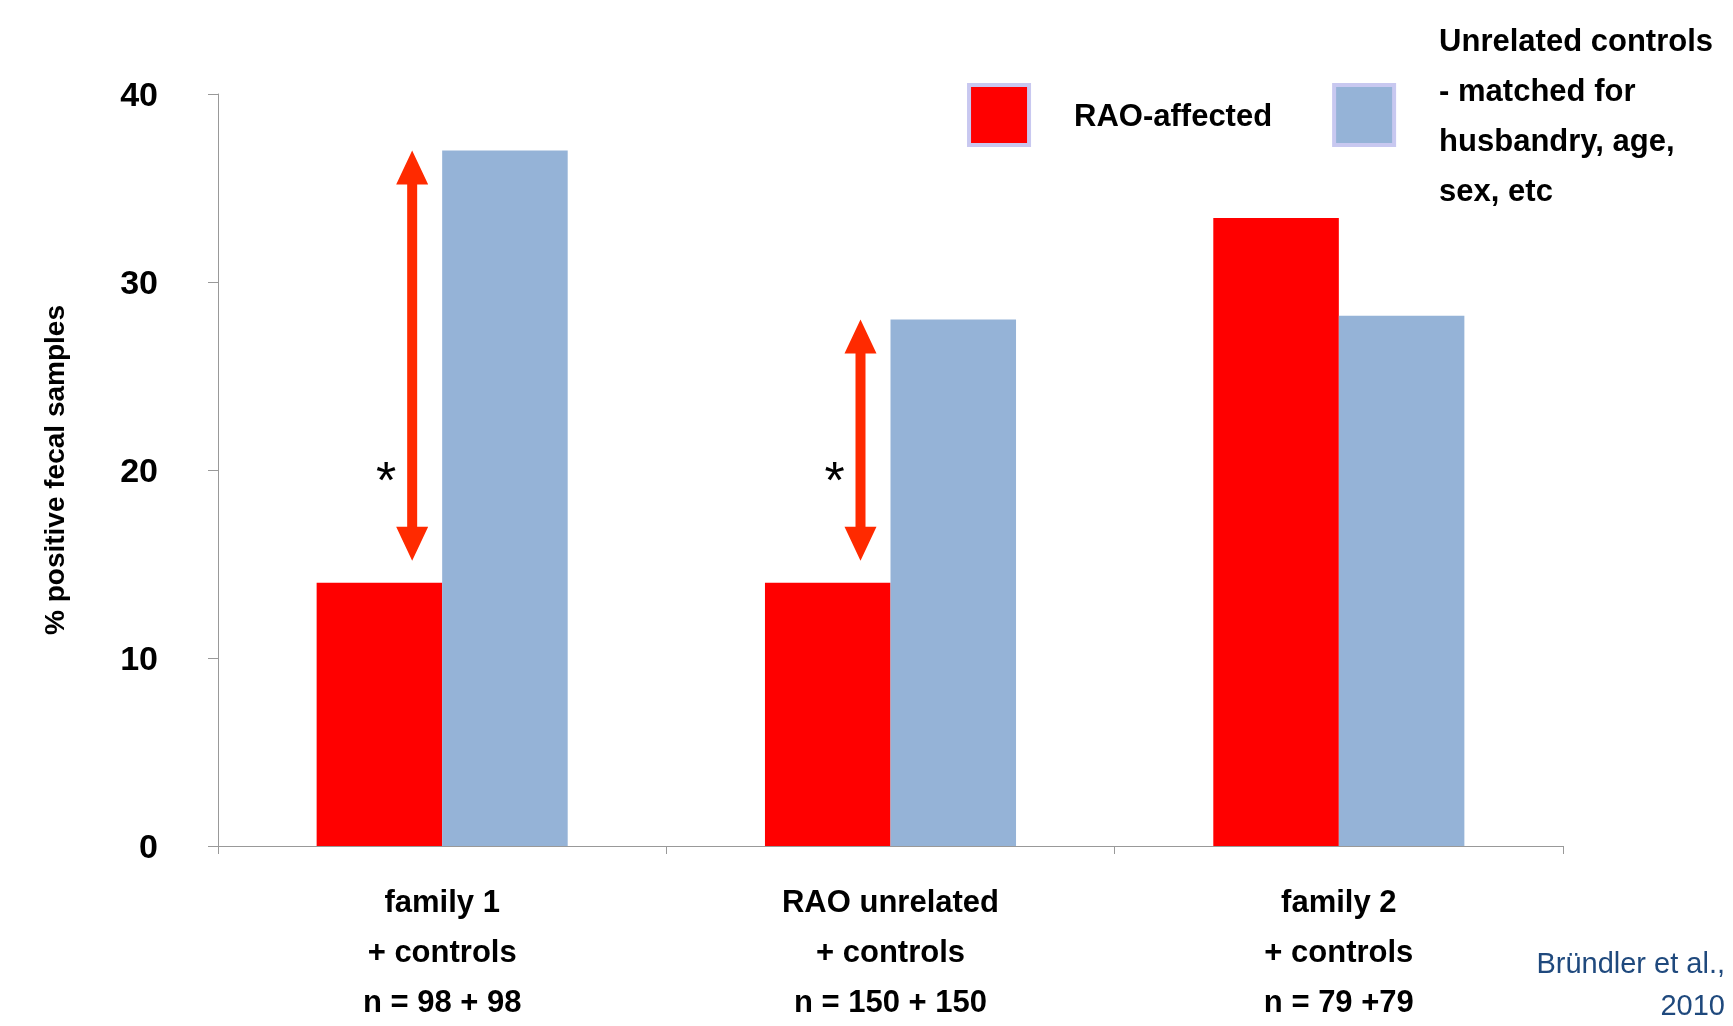 The height and width of the screenshot is (1026, 1733). I want to click on x-tick-label: family 1 + controls n = 98 + 98, so click(442, 951).